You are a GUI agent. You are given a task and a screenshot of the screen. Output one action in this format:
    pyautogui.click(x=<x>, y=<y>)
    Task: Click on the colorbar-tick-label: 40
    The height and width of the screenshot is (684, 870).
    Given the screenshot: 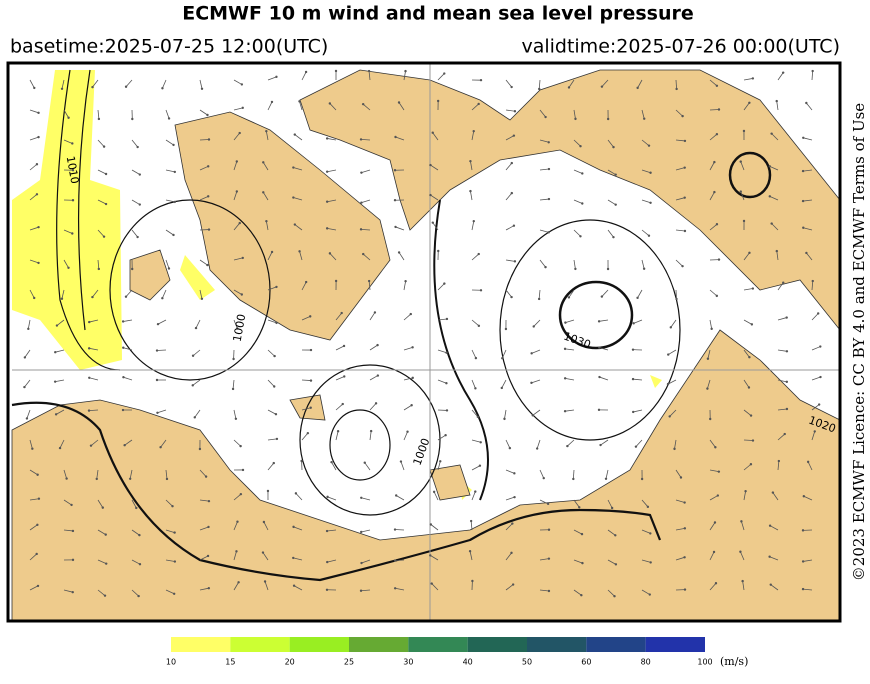 What is the action you would take?
    pyautogui.click(x=468, y=662)
    